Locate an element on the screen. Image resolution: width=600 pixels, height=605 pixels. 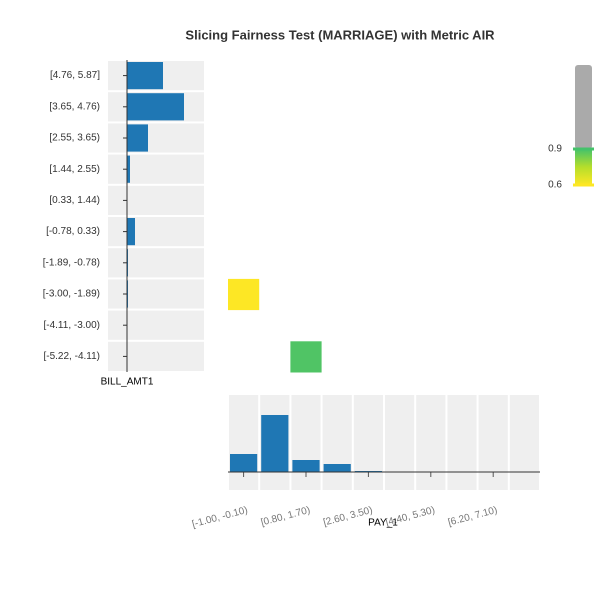
colorbar-label: 0.9 is located at coordinates (555, 149).